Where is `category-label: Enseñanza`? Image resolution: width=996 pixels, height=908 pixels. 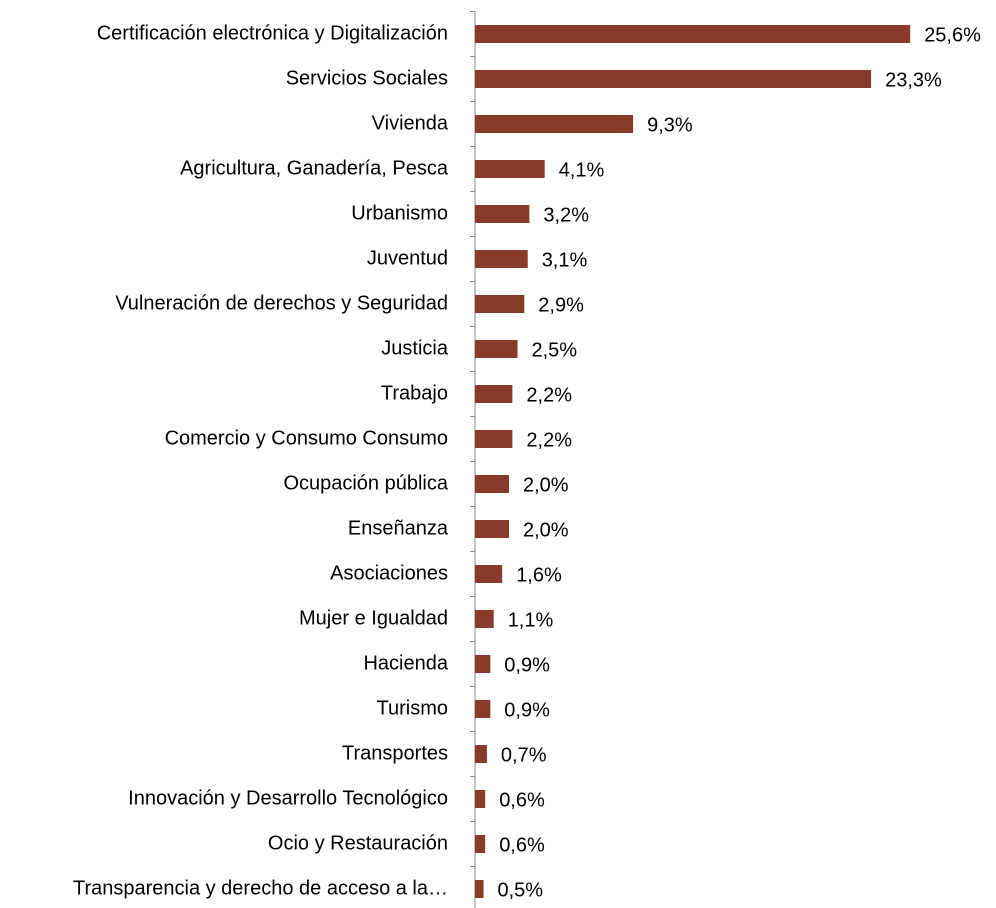 category-label: Enseñanza is located at coordinates (398, 528).